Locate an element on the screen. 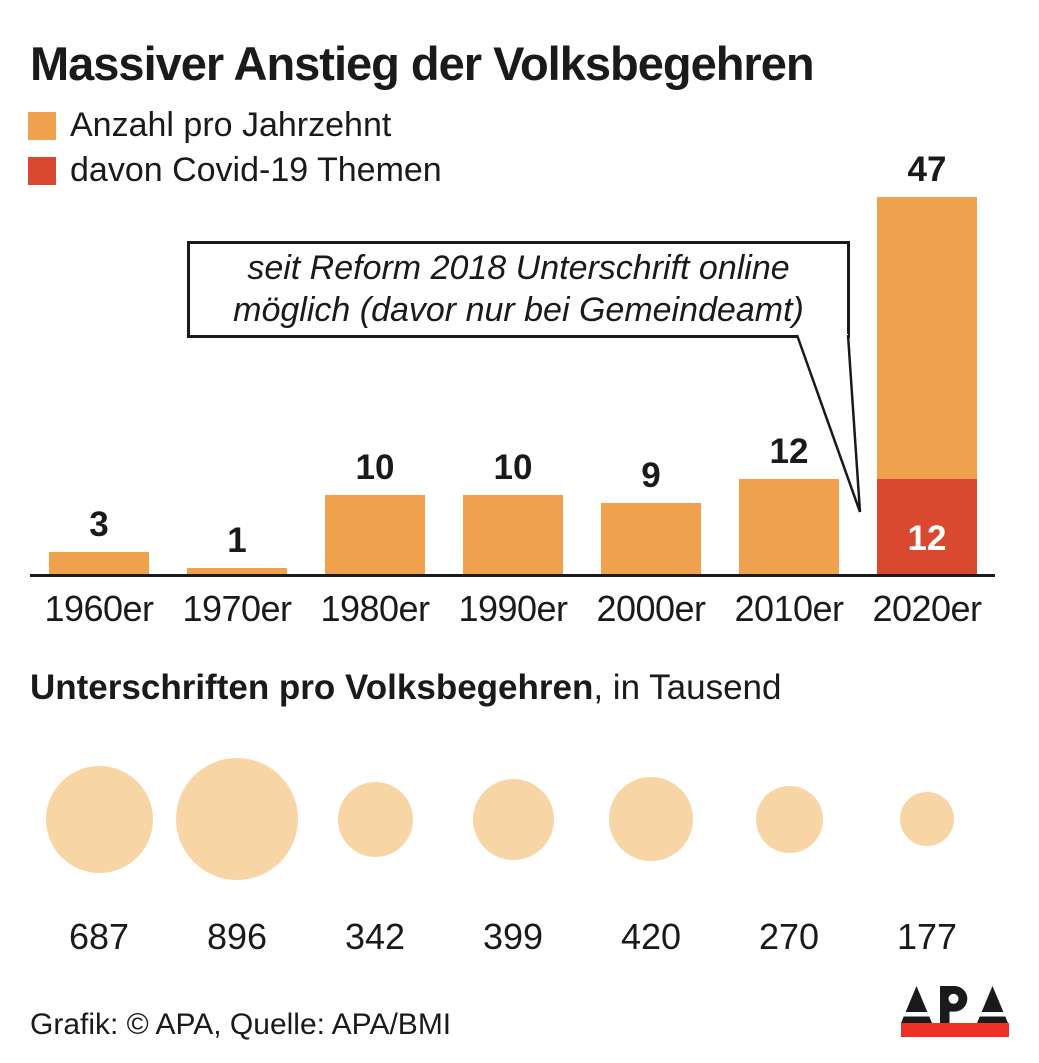 The height and width of the screenshot is (1063, 1039). page-title: Massiver Anstieg der Volksbegehren is located at coordinates (422, 63).